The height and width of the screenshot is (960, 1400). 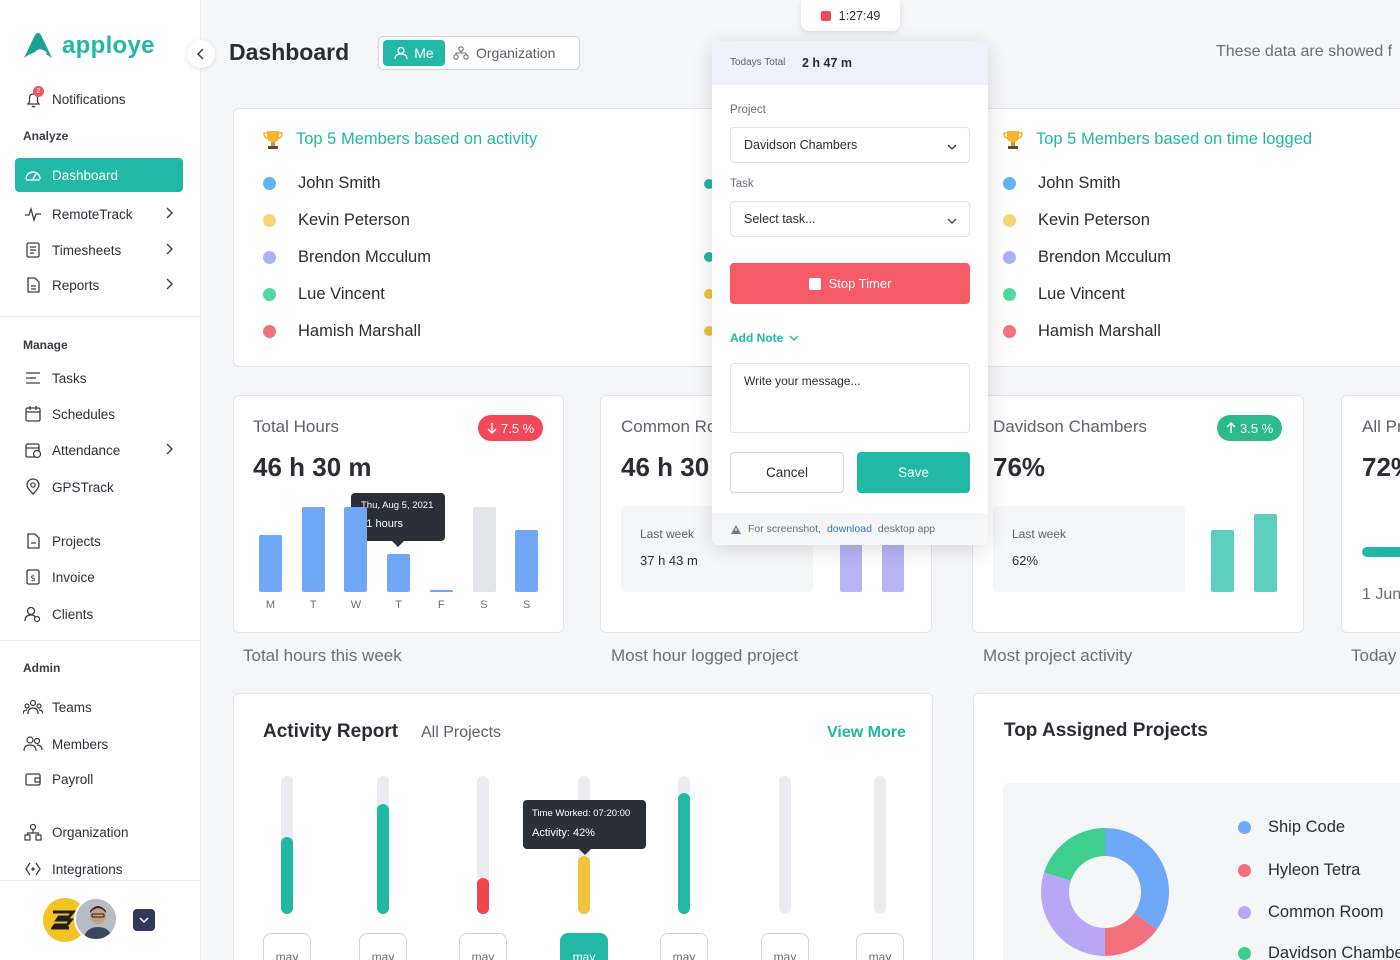 What do you see at coordinates (99, 214) in the screenshot?
I see `sidebar-item-remotetrack: RemoteTrack` at bounding box center [99, 214].